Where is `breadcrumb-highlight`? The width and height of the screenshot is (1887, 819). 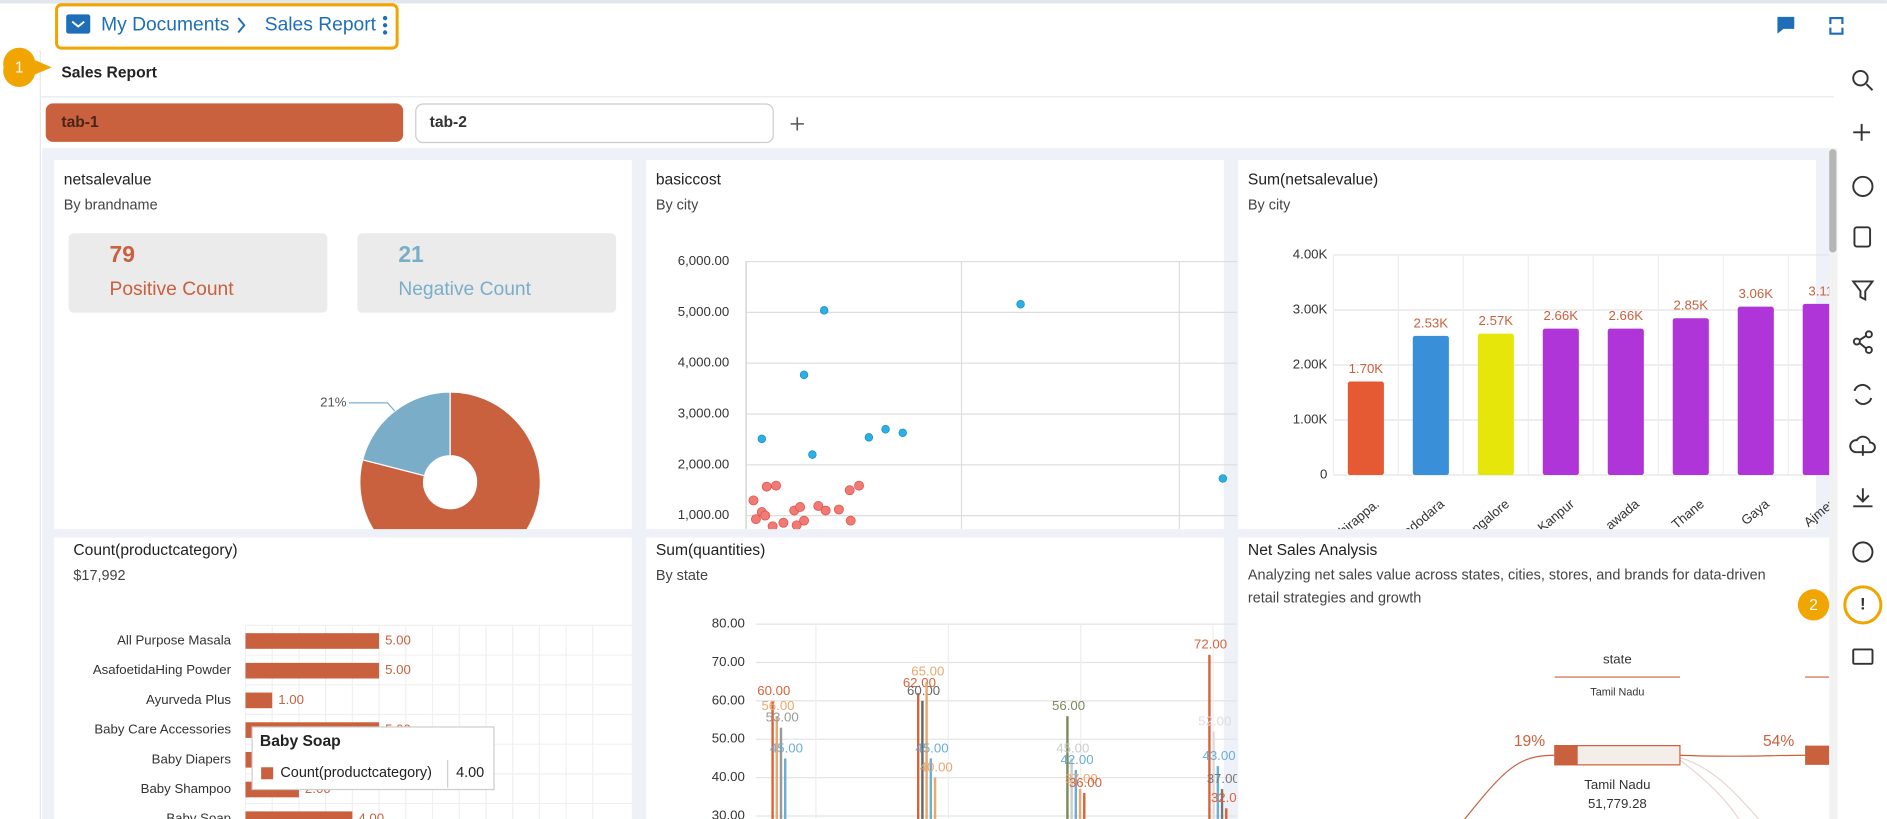 breadcrumb-highlight is located at coordinates (227, 26).